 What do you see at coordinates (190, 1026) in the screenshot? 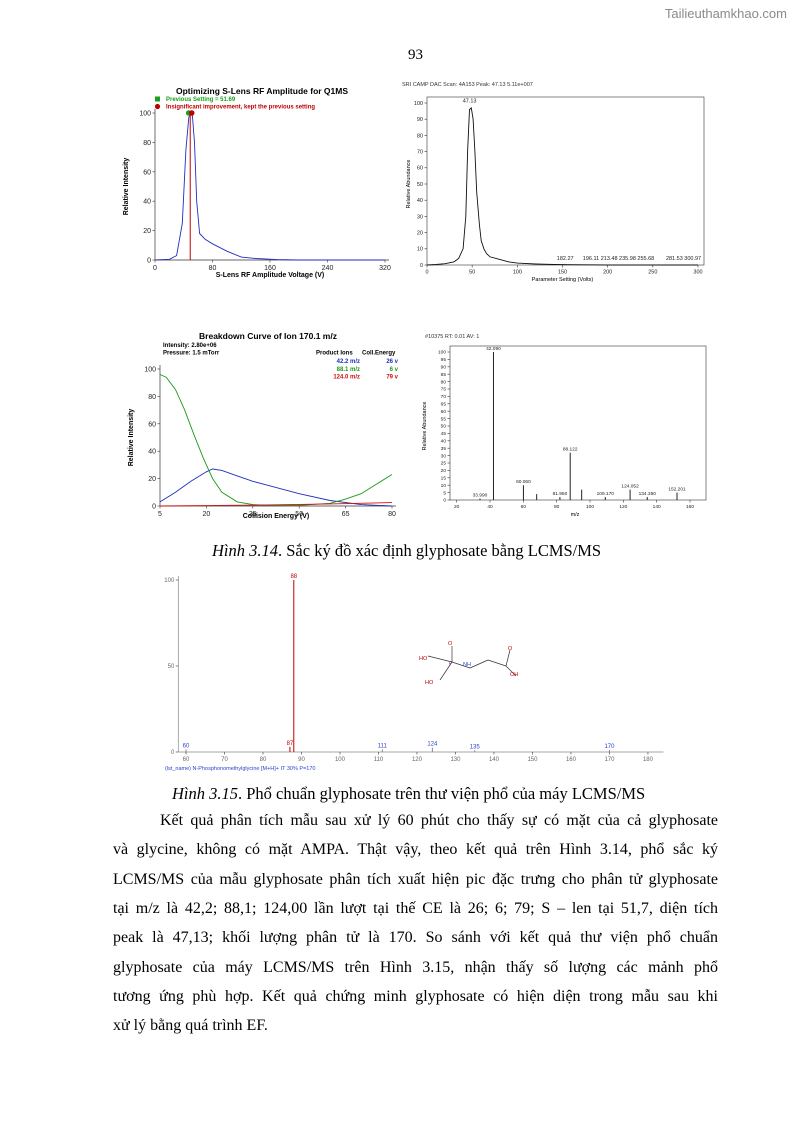
I see `paragraph-line: xử lý bằng quá trình EF.` at bounding box center [190, 1026].